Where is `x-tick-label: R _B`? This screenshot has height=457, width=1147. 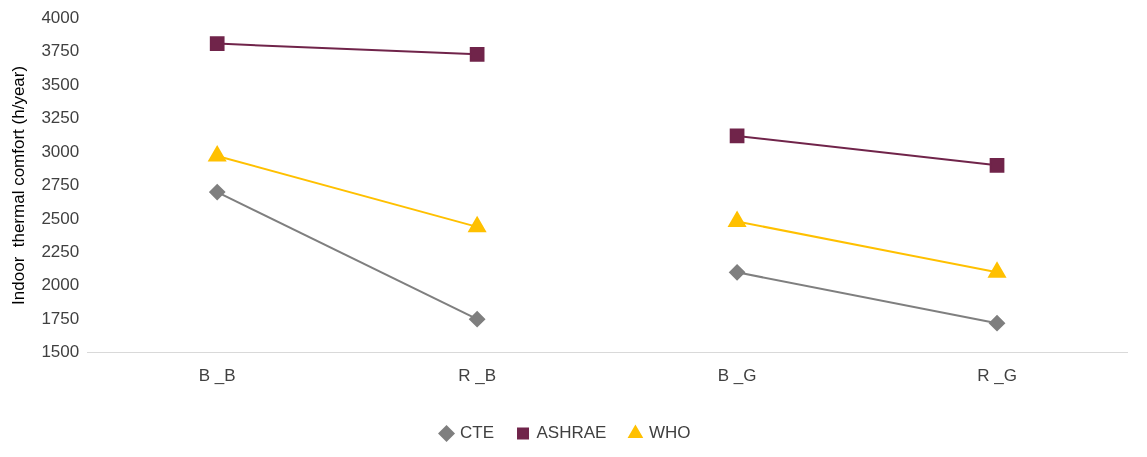 x-tick-label: R _B is located at coordinates (477, 376).